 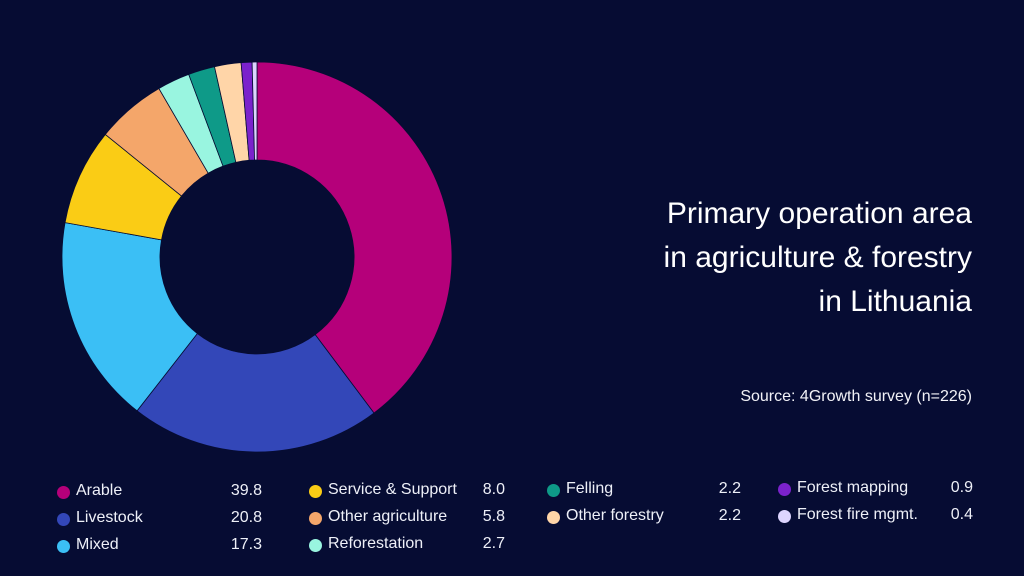 I want to click on legend-label: Mixed, so click(x=97, y=544).